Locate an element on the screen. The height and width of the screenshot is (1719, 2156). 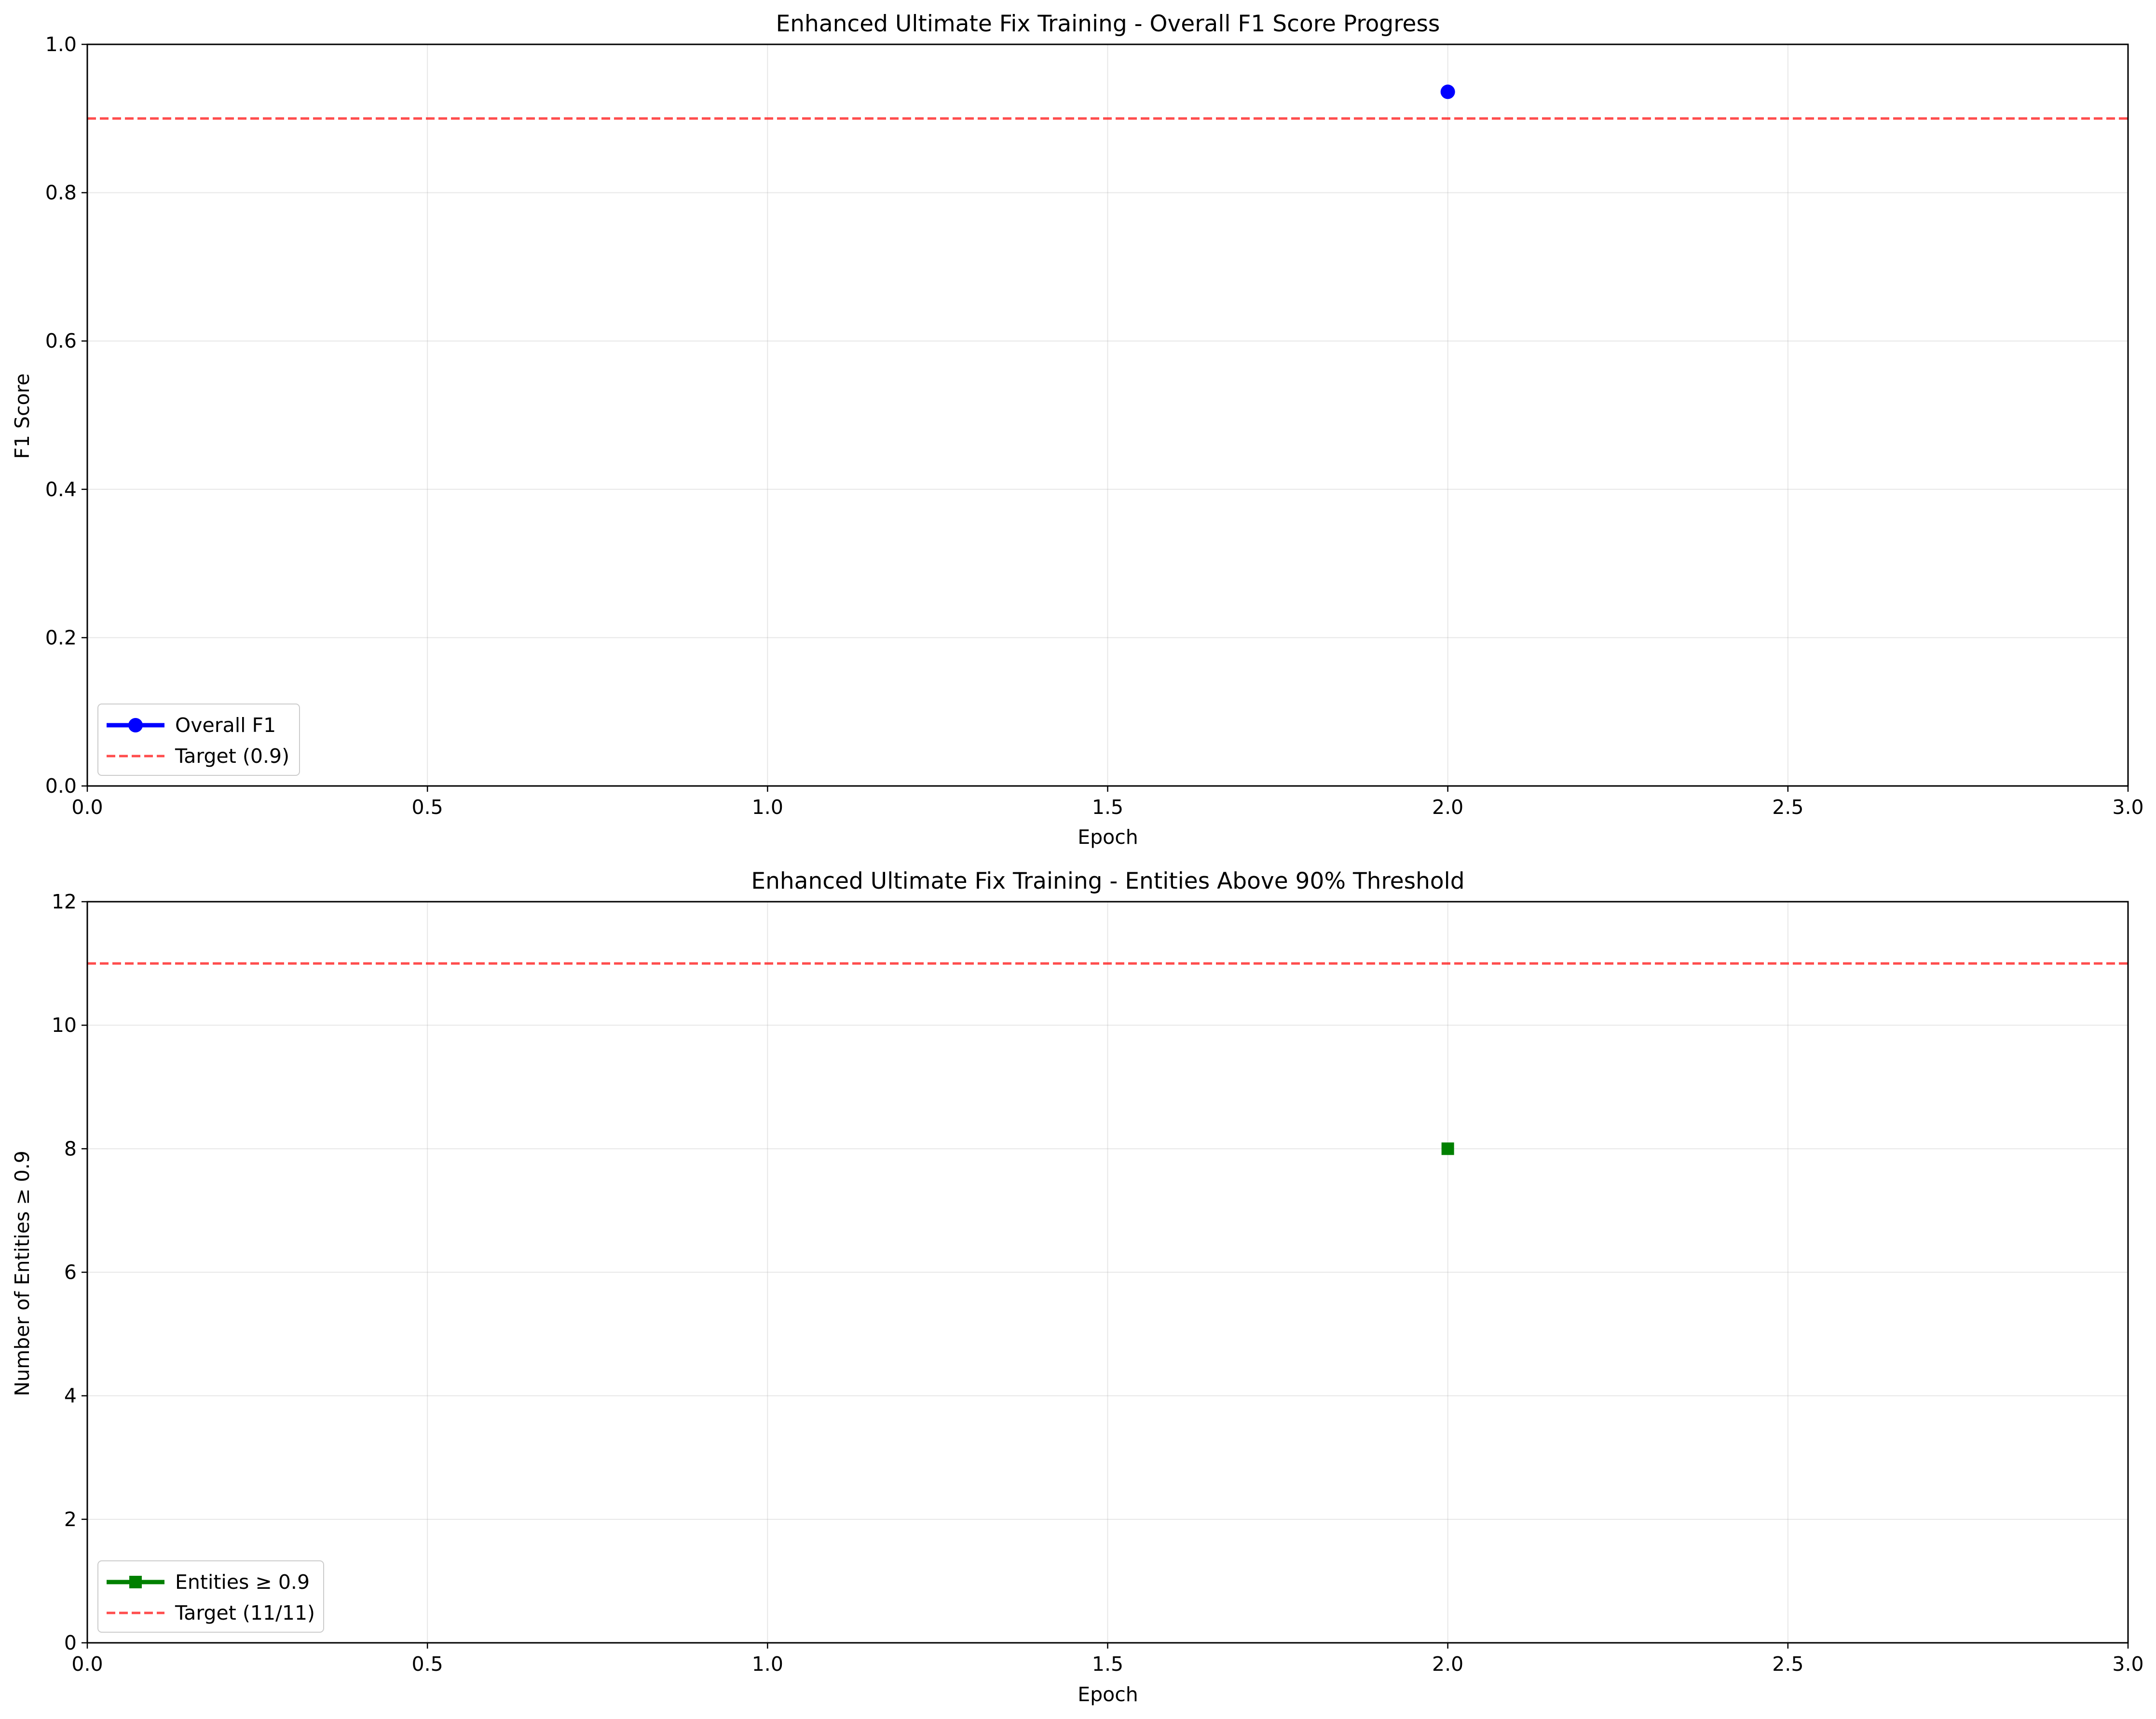
y-tick-label: 0.8 is located at coordinates (61, 192).